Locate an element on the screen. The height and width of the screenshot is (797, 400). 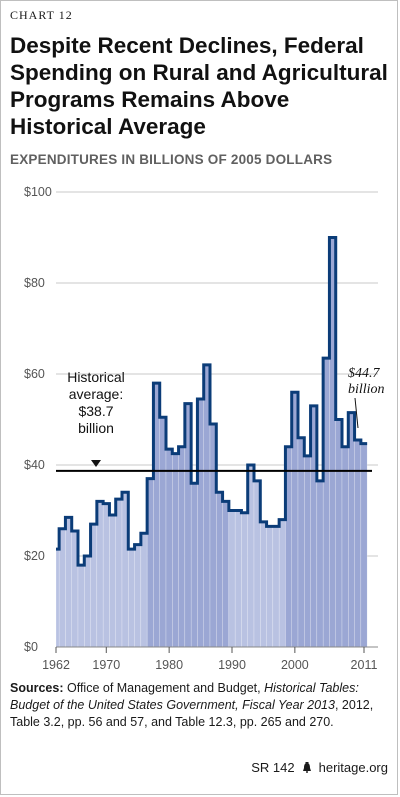
bar-1998 is located at coordinates (282, 583).